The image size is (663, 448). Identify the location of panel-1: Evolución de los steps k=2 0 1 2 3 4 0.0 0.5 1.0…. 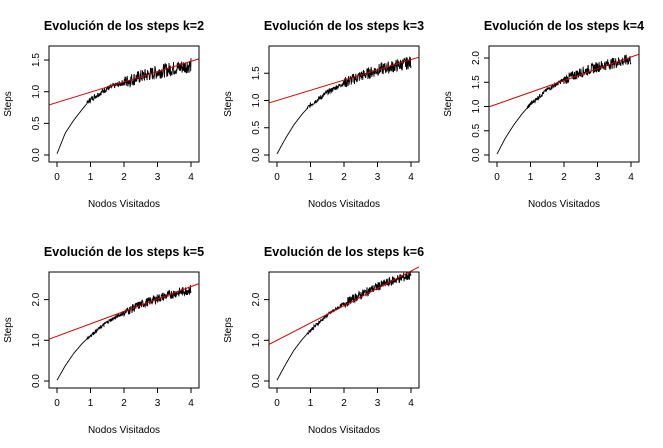
(103, 114).